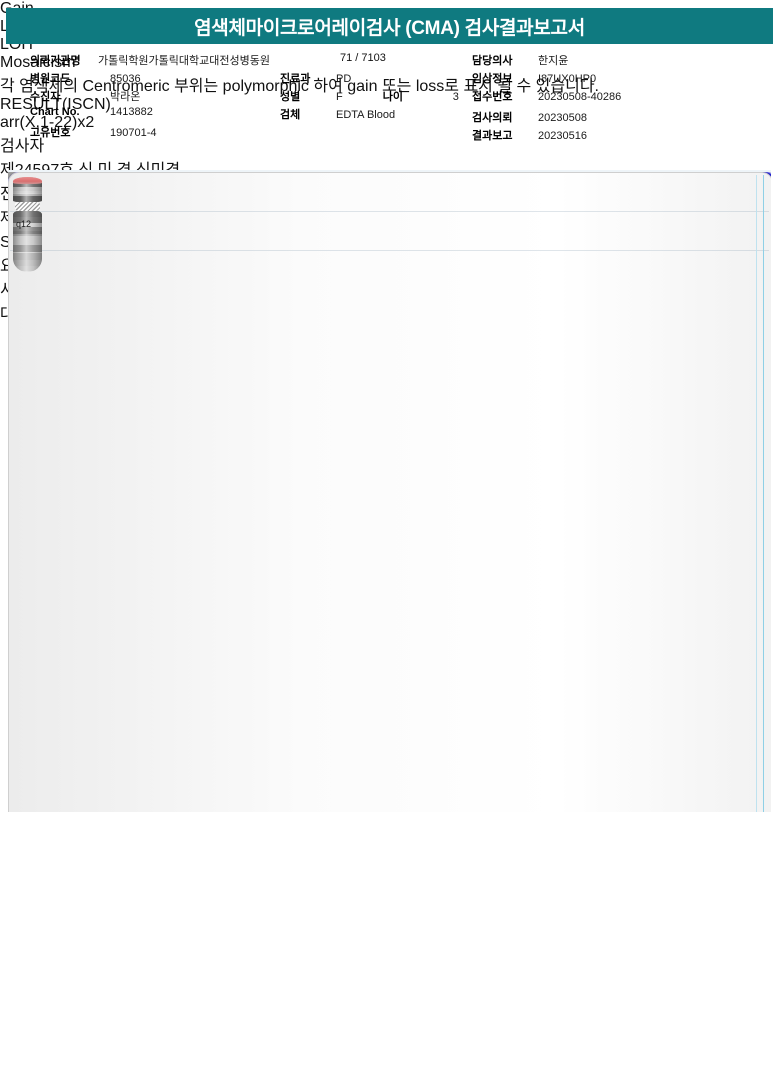 This screenshot has height=1067, width=779. I want to click on info-label-doctor: 담당의사, so click(492, 61).